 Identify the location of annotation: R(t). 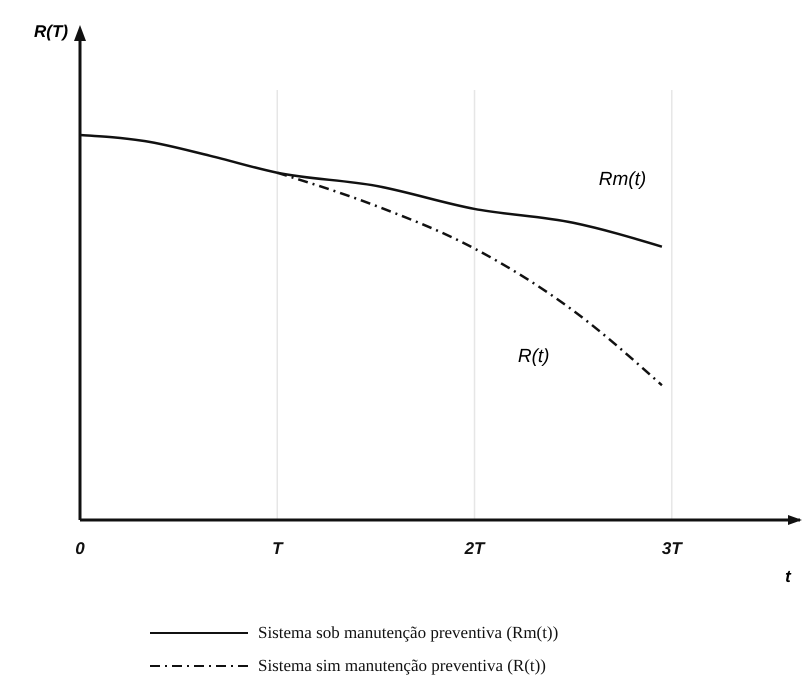
(534, 357).